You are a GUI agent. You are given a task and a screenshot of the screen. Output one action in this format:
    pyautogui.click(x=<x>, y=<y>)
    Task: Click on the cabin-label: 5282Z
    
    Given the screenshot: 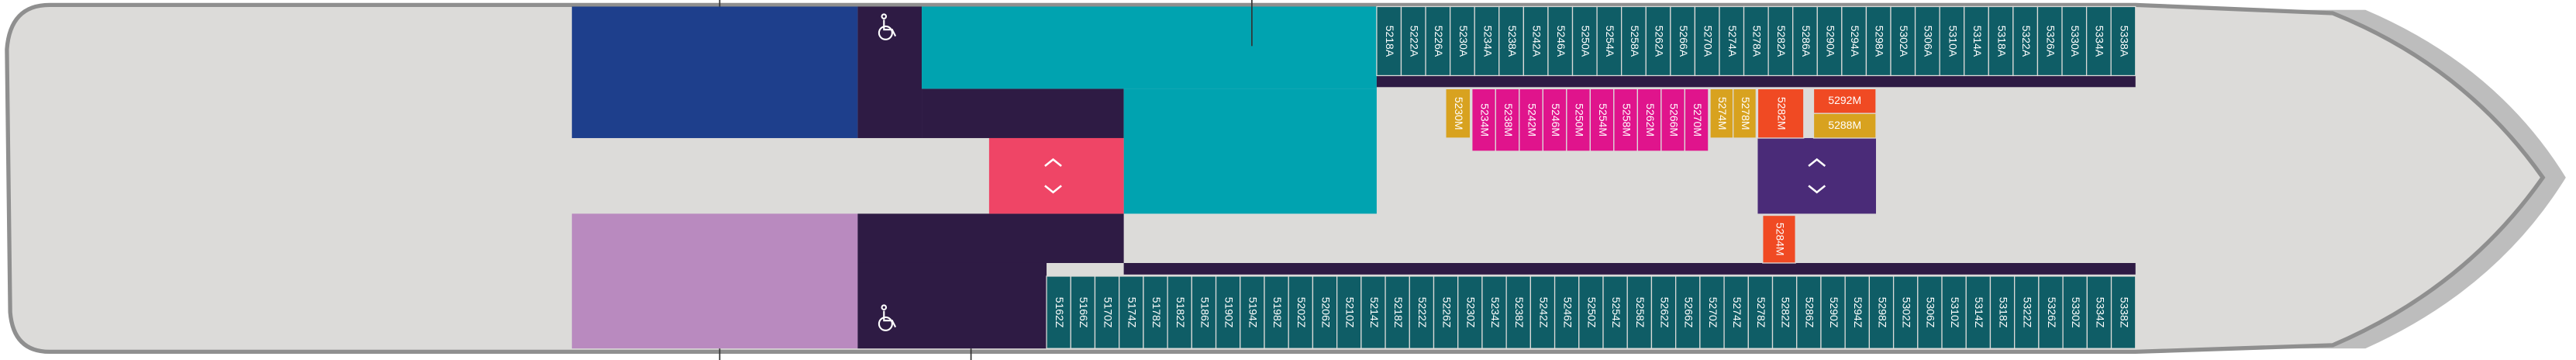 What is the action you would take?
    pyautogui.click(x=1785, y=313)
    